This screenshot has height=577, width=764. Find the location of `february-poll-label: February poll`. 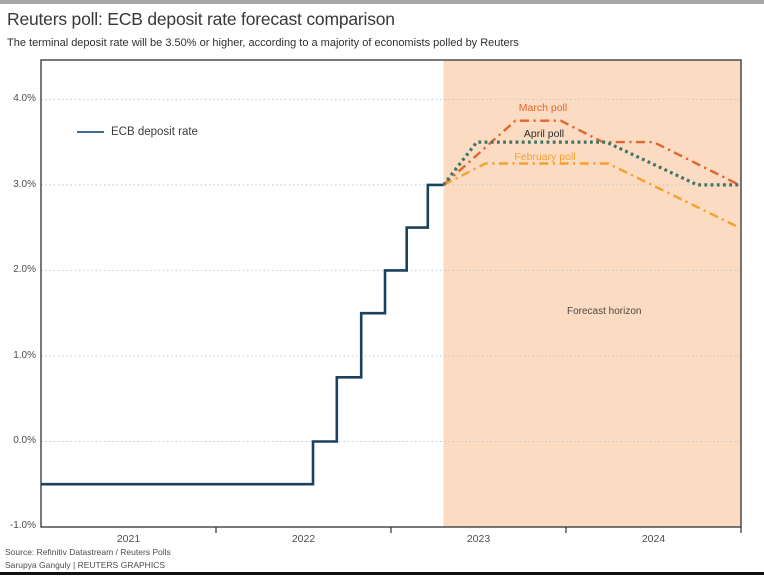

february-poll-label: February poll is located at coordinates (545, 157).